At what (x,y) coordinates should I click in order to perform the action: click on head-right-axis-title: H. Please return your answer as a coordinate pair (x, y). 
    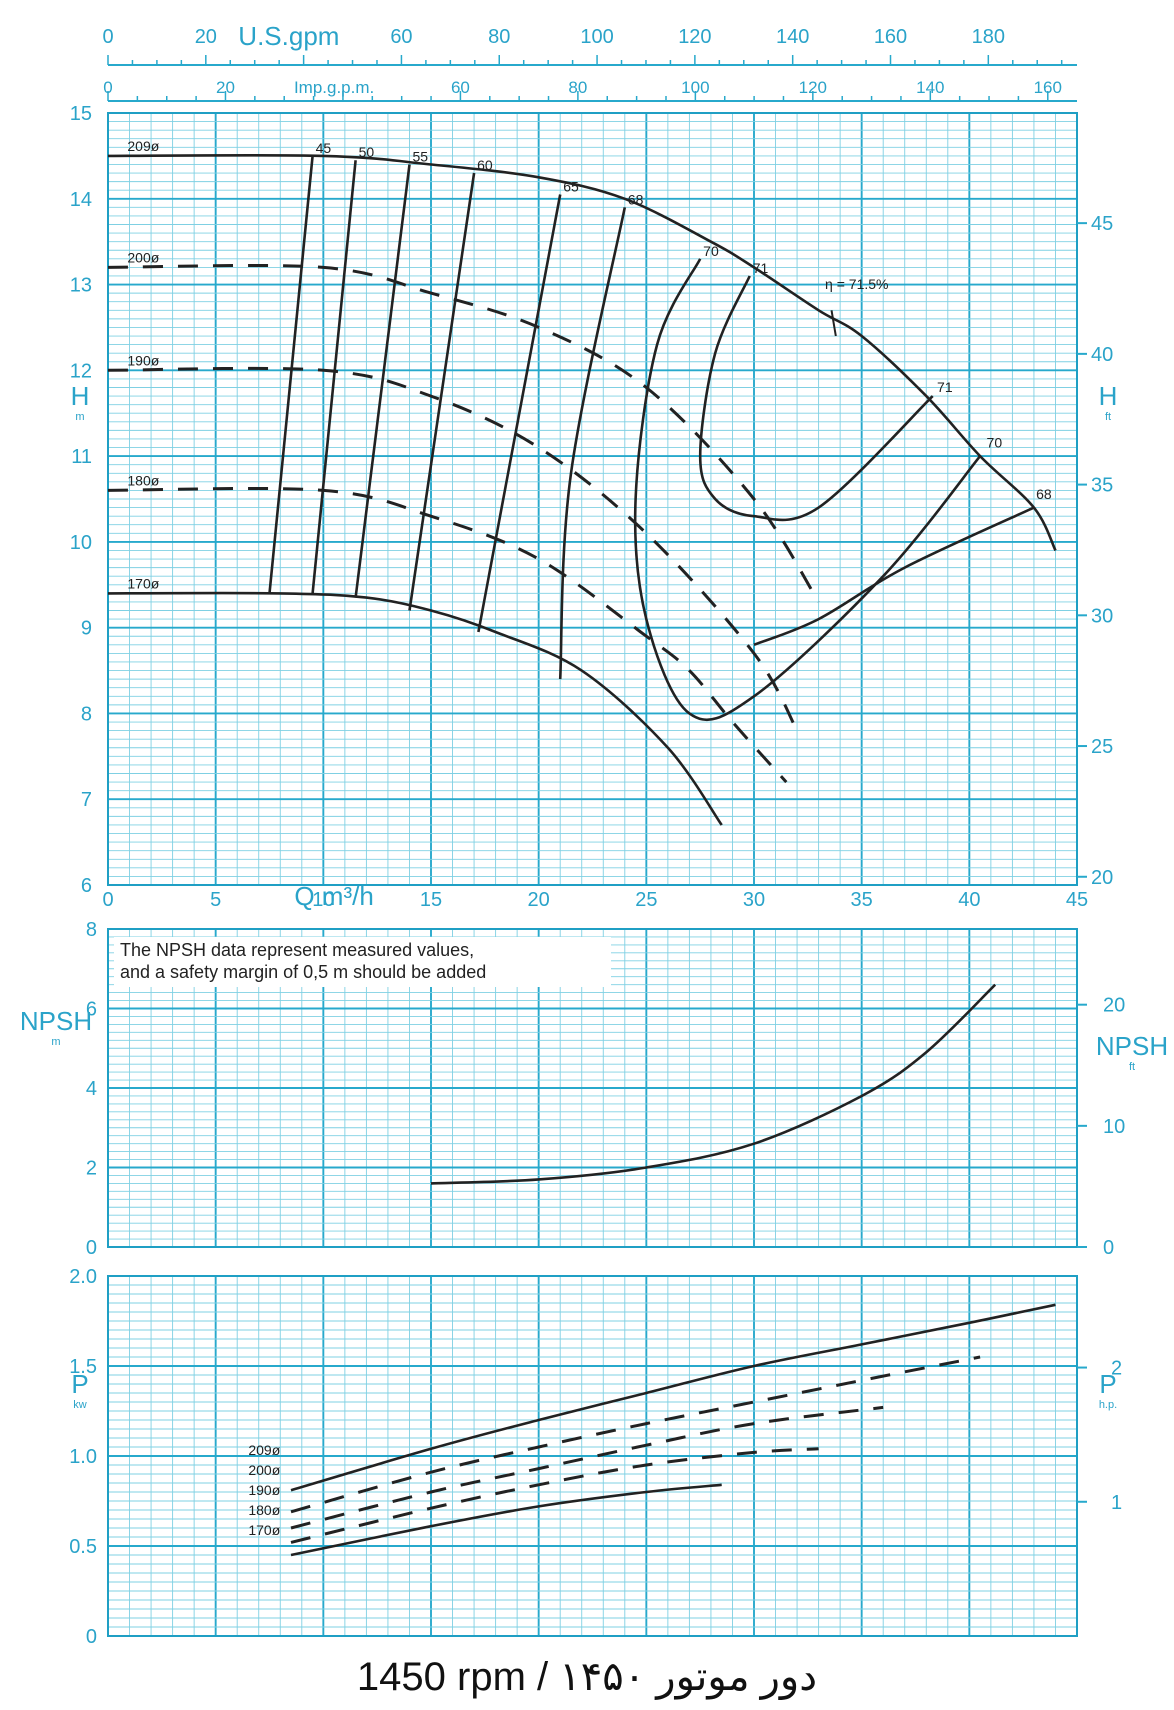
    Looking at the image, I should click on (1108, 396).